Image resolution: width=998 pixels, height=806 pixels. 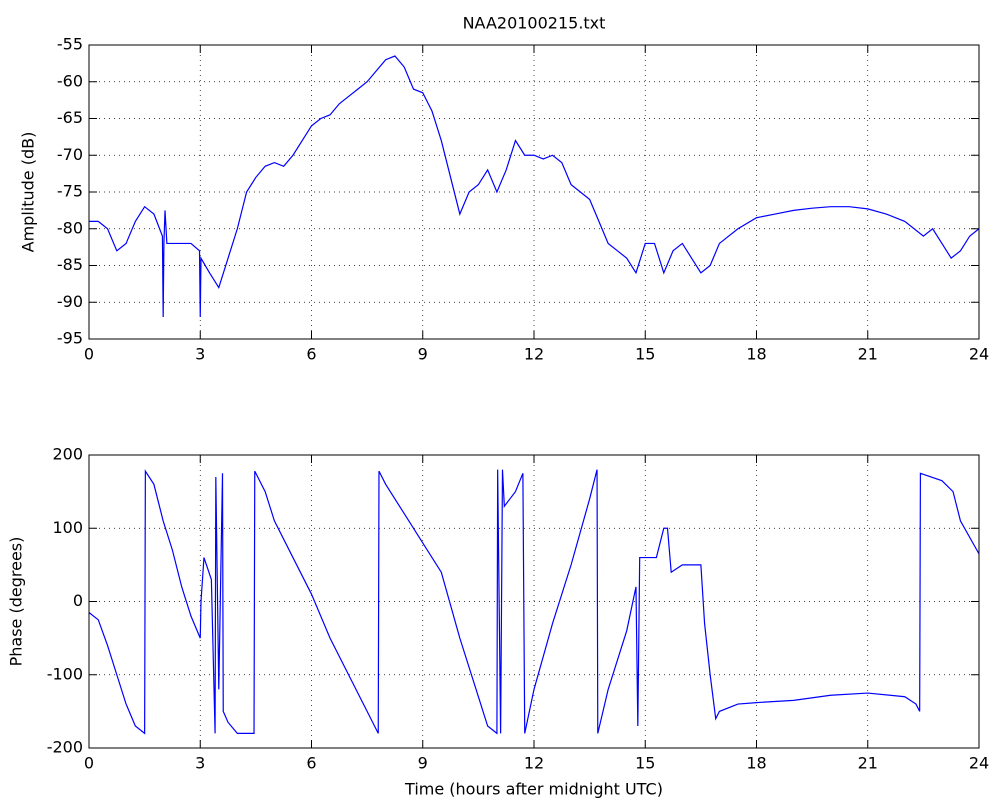 I want to click on y-axis-label: Phase (degrees), so click(x=16, y=602).